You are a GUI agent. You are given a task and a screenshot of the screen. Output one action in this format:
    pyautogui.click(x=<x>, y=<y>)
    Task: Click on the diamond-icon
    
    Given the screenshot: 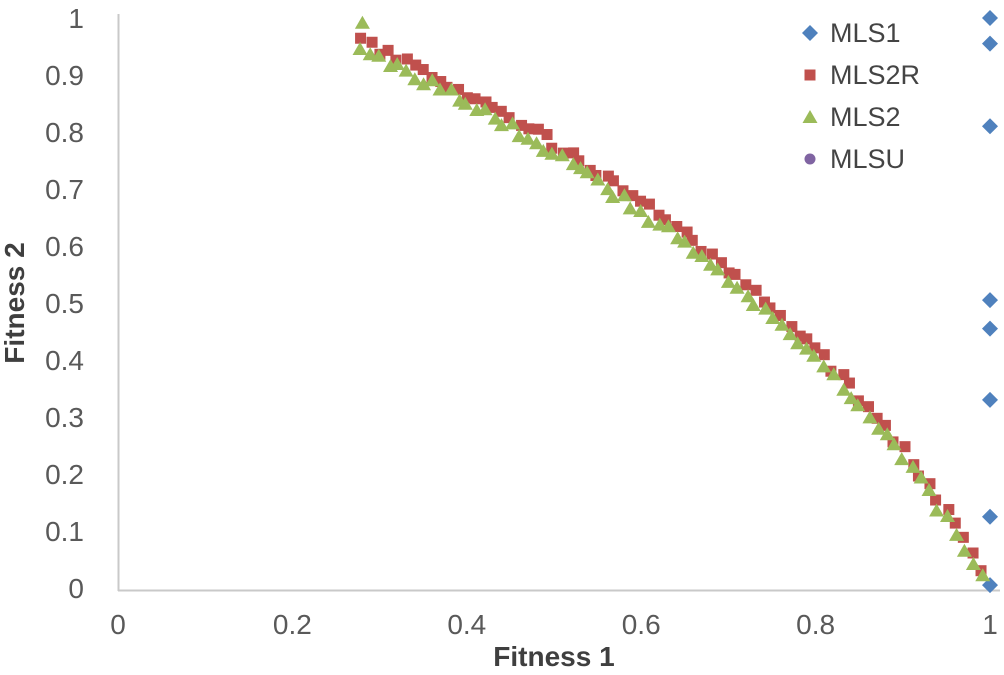 What is the action you would take?
    pyautogui.click(x=810, y=33)
    